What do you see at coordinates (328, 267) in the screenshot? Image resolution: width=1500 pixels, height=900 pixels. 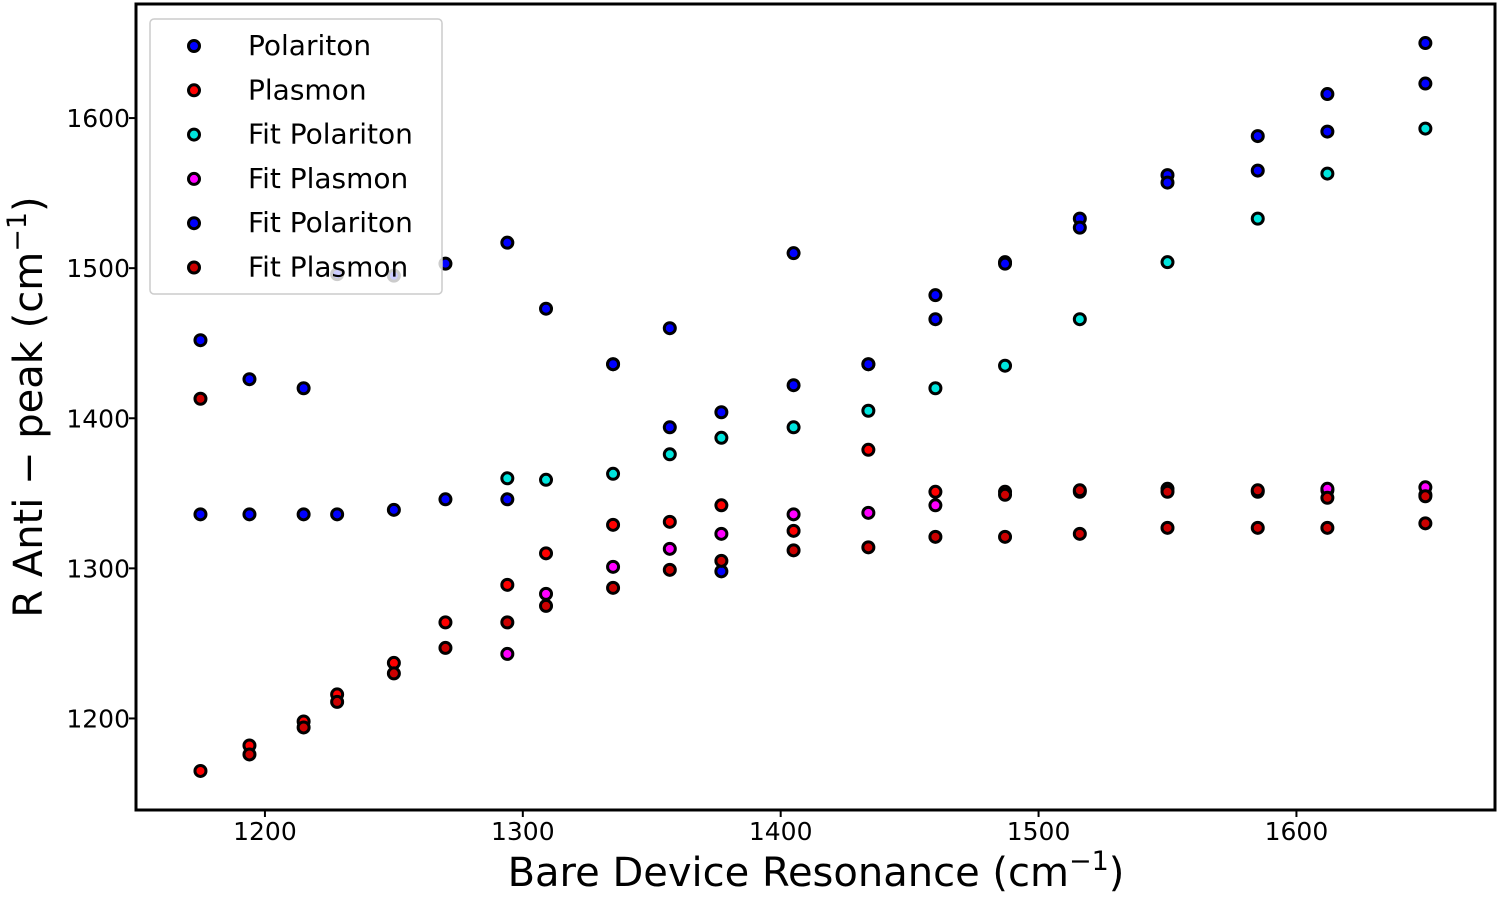 I see `legend-label: Fit Plasmon` at bounding box center [328, 267].